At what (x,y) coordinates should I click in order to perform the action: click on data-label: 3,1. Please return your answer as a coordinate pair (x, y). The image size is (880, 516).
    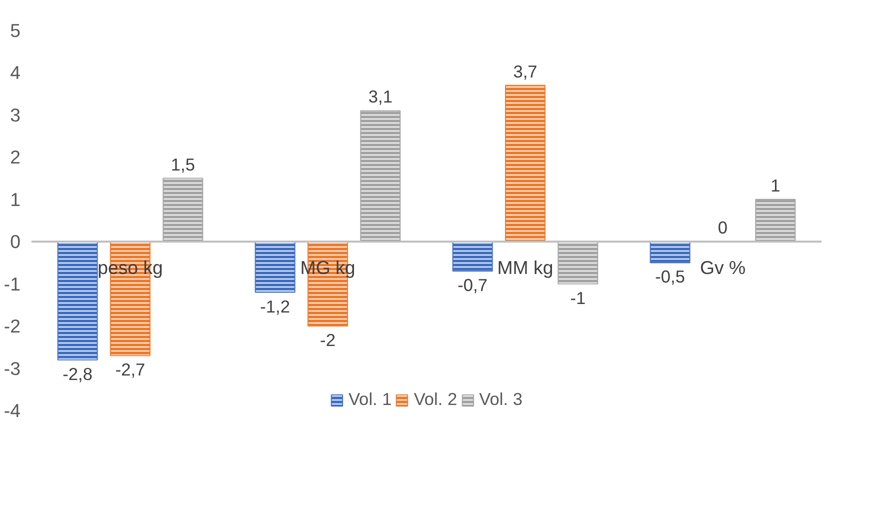
    Looking at the image, I should click on (380, 96).